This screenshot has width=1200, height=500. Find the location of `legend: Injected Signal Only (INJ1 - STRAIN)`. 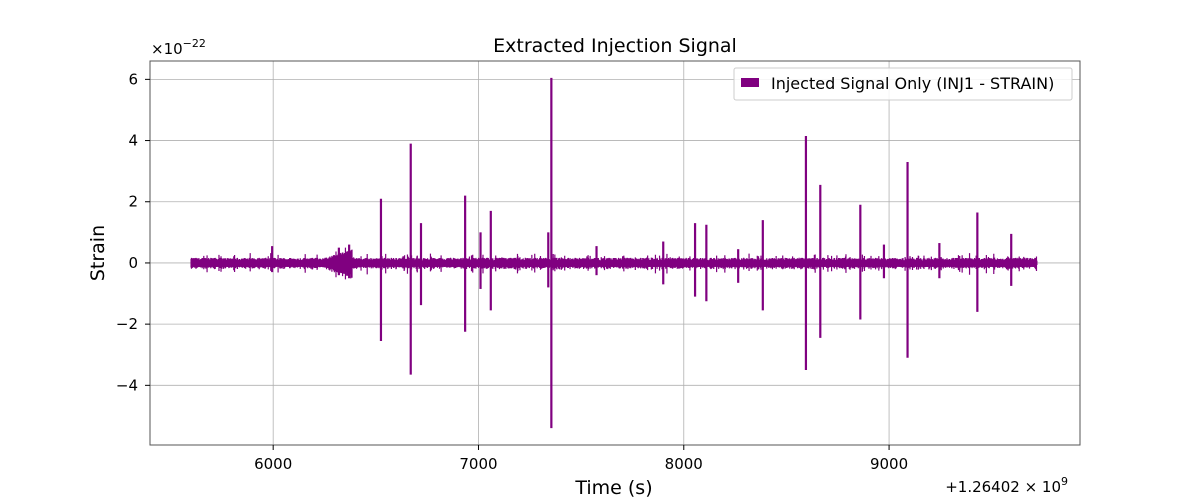

legend: Injected Signal Only (INJ1 - STRAIN) is located at coordinates (903, 84).